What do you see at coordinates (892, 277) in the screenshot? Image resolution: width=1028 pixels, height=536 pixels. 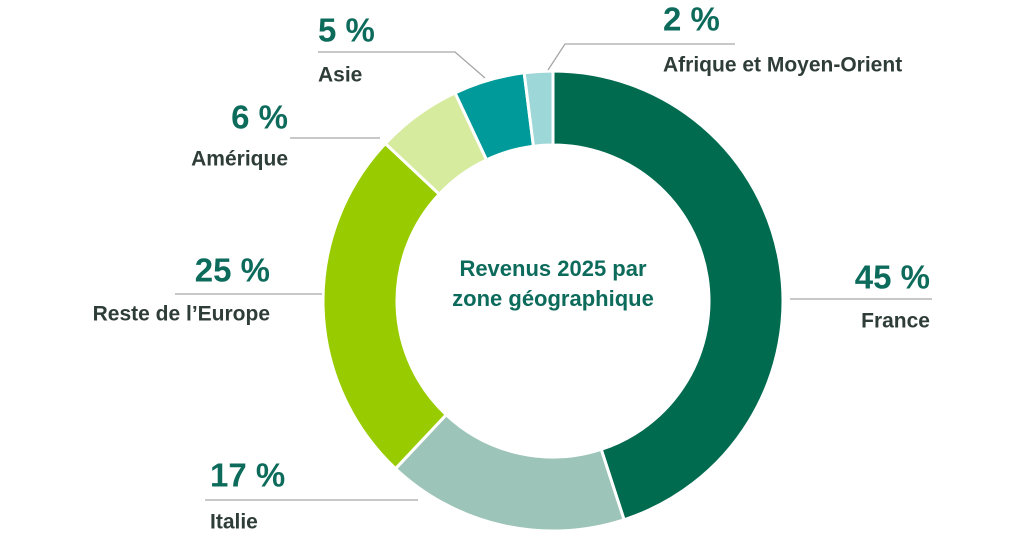 I see `value-label: 45 %` at bounding box center [892, 277].